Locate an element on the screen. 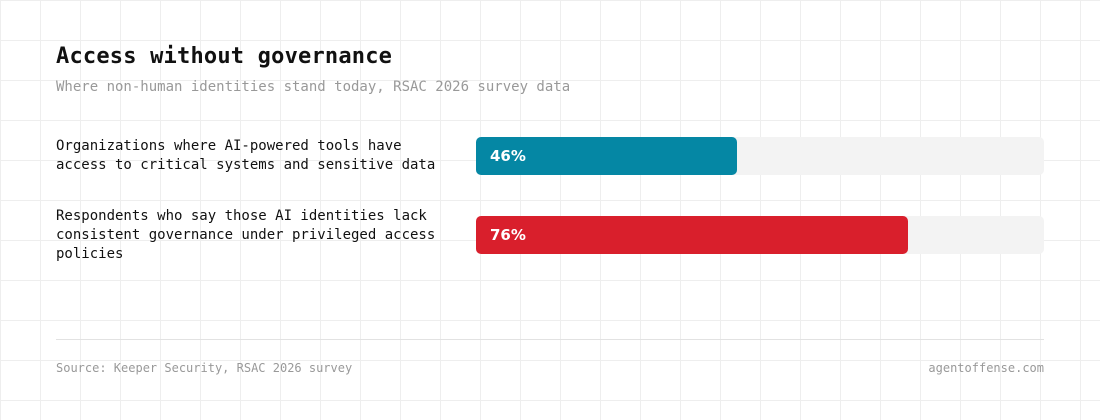 The height and width of the screenshot is (420, 1100). bar-track: 76% is located at coordinates (760, 235).